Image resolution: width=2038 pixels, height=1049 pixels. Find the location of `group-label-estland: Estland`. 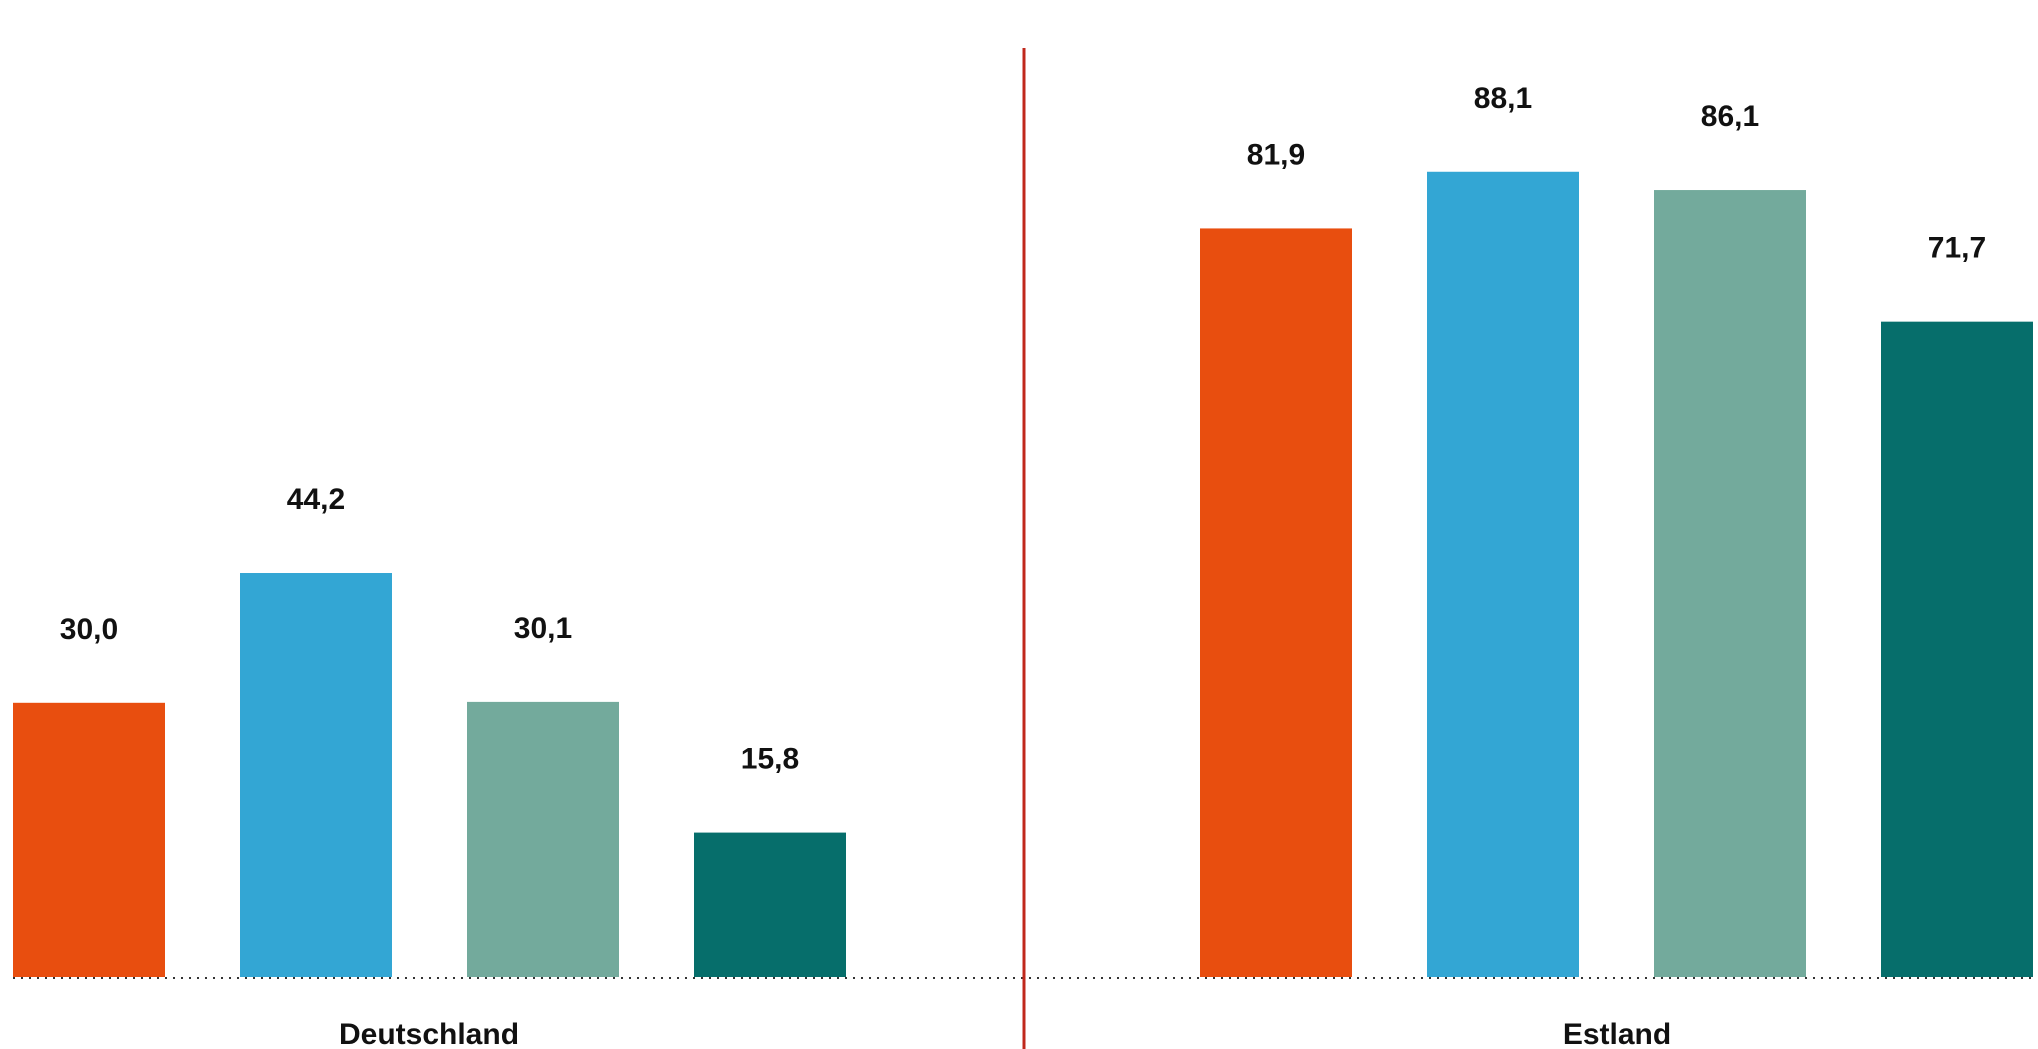

group-label-estland: Estland is located at coordinates (1617, 1033).